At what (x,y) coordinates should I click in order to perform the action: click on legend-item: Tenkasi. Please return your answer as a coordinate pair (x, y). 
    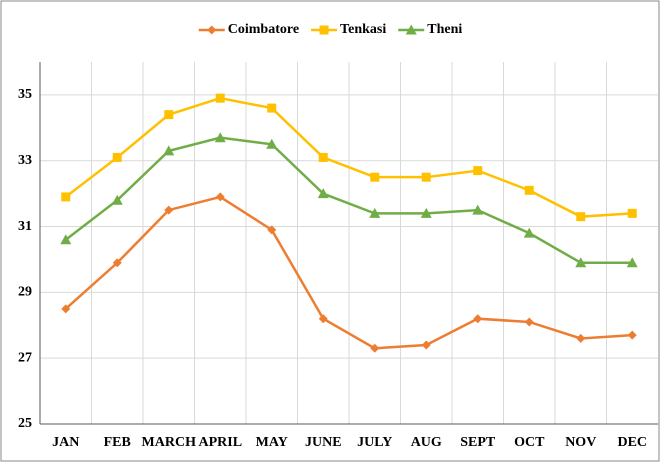
    Looking at the image, I should click on (348, 29).